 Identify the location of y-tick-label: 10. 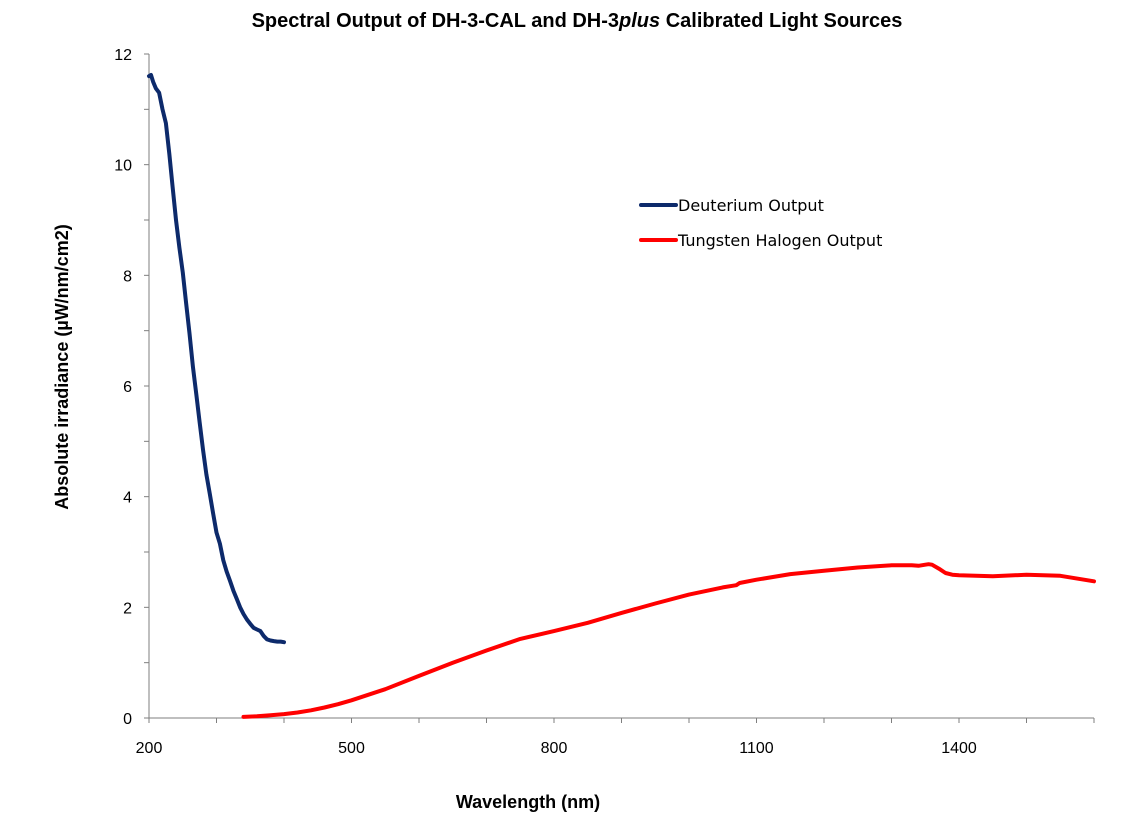
(123, 166).